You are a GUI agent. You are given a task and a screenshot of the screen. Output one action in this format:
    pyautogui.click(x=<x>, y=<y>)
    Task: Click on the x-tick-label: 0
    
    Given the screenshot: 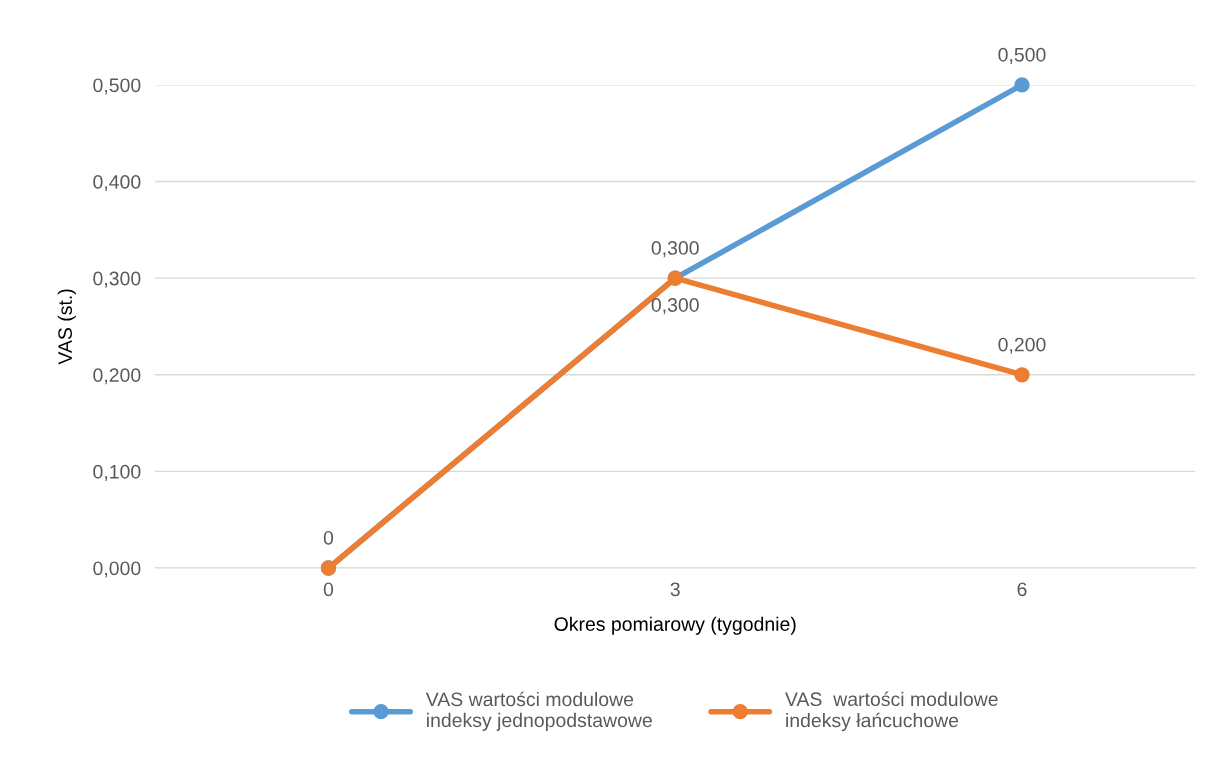 What is the action you would take?
    pyautogui.click(x=328, y=589)
    